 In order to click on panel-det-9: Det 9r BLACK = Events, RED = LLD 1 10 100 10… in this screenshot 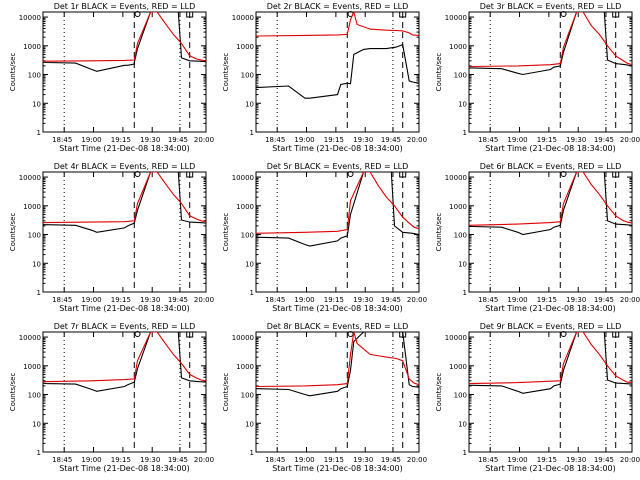, I will do `click(537, 397)`.